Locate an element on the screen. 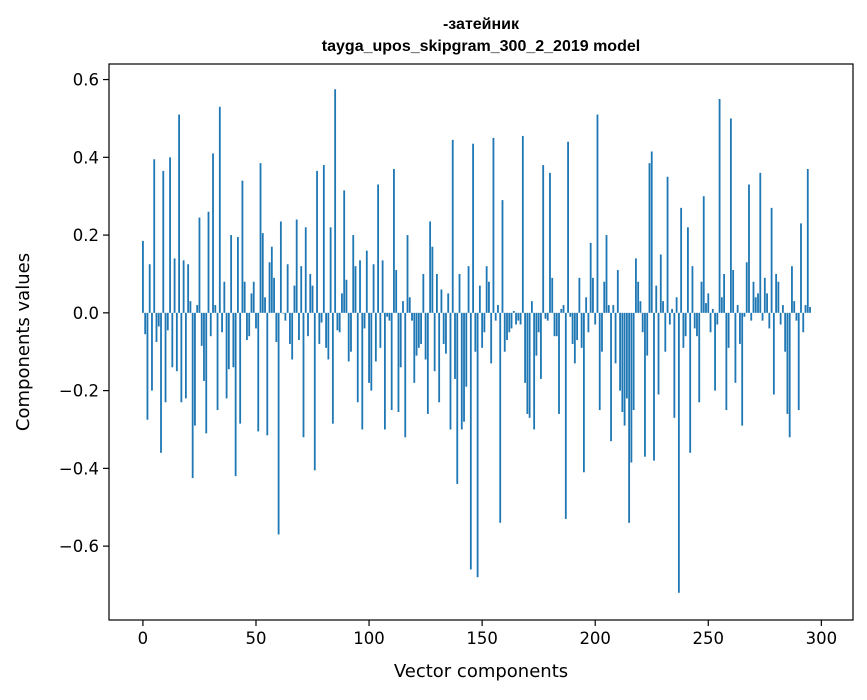 This screenshot has width=867, height=700. x-axis-label: Vector components is located at coordinates (481, 671).